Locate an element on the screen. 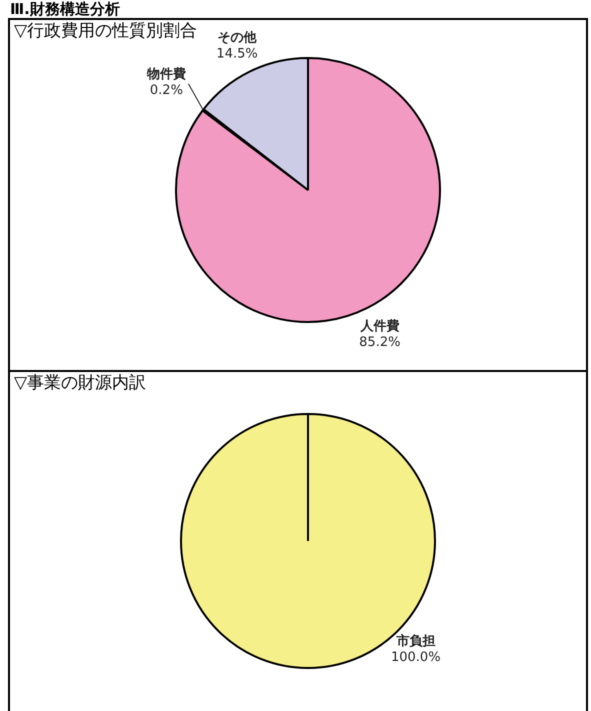 This screenshot has width=591, height=711. slice-label: その他 is located at coordinates (238, 38).